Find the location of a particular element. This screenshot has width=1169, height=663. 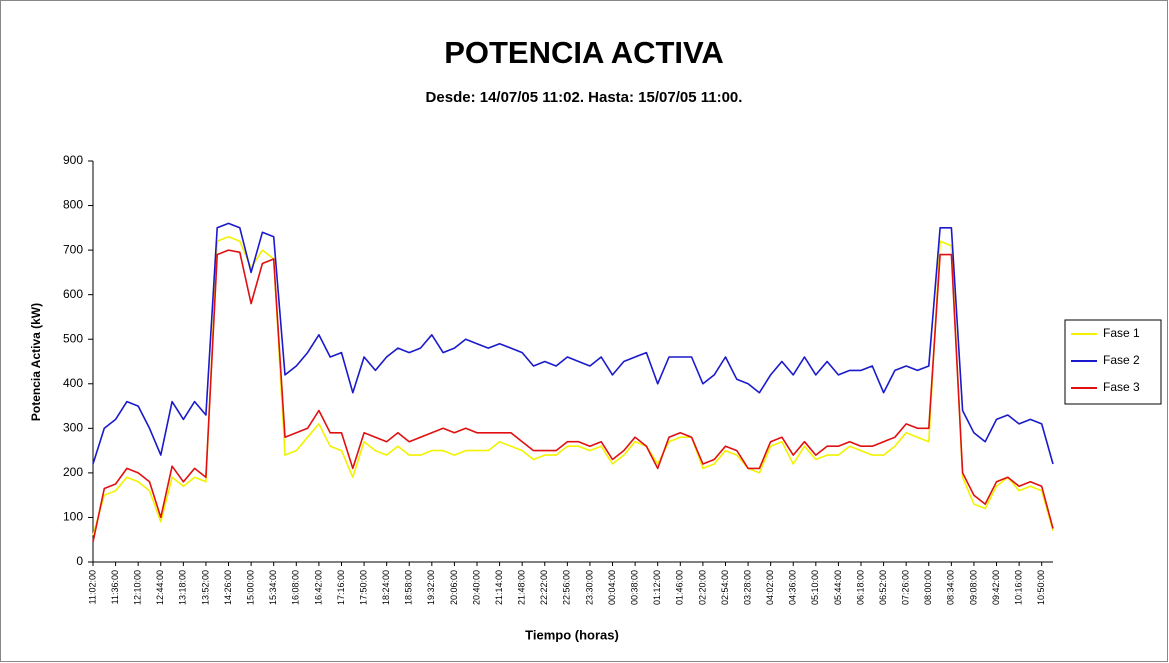

x-tick-label: 08:34:00 is located at coordinates (951, 587).